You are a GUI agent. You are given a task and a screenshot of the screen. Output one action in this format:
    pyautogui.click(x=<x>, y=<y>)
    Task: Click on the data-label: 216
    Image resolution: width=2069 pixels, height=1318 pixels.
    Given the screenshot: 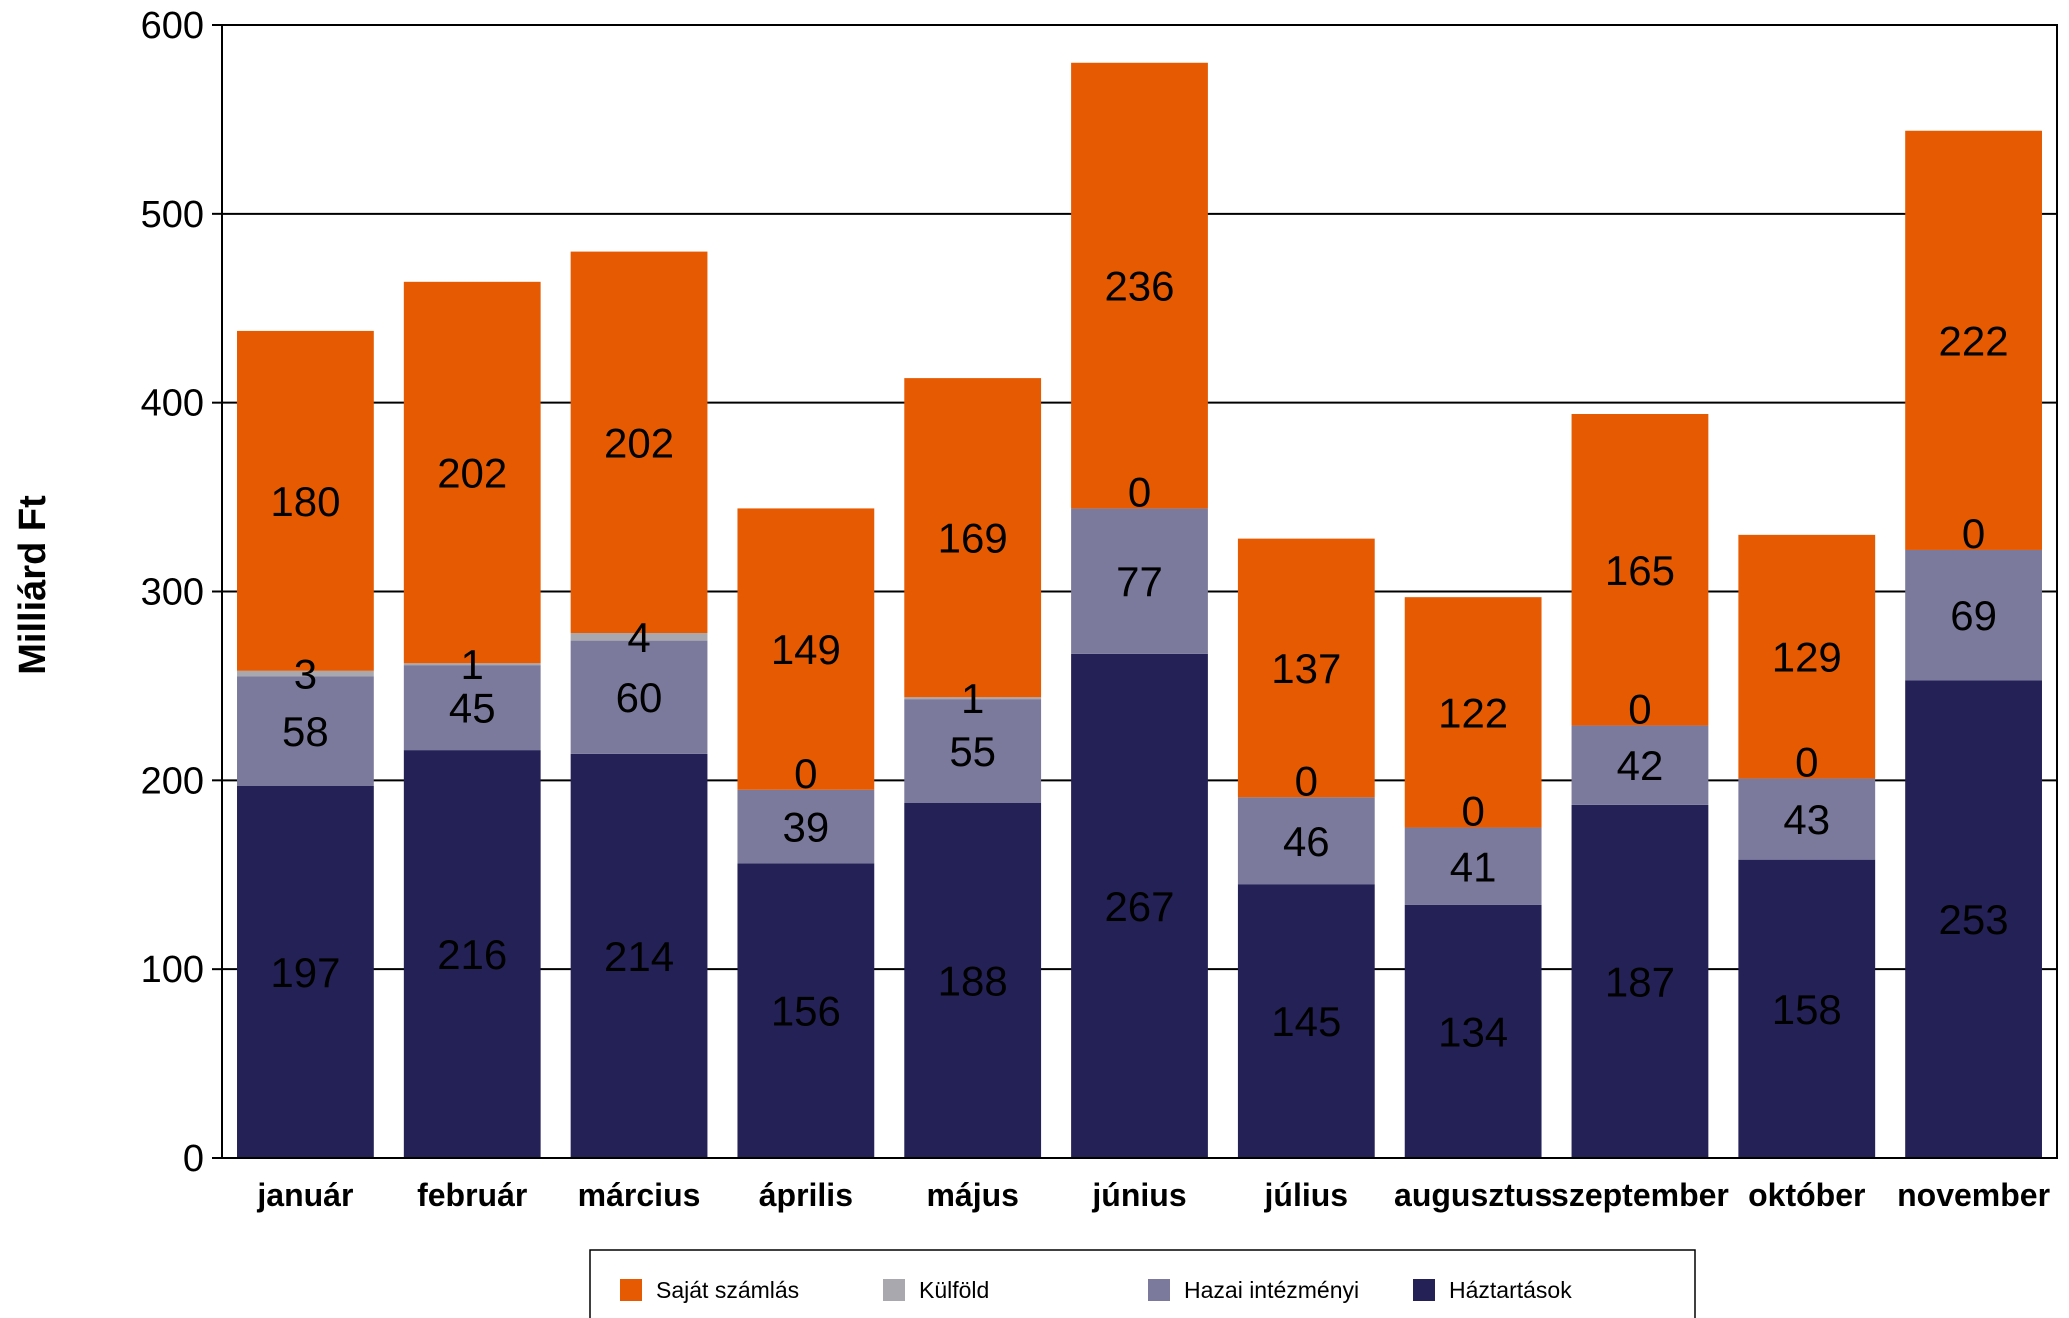 What is the action you would take?
    pyautogui.click(x=472, y=954)
    